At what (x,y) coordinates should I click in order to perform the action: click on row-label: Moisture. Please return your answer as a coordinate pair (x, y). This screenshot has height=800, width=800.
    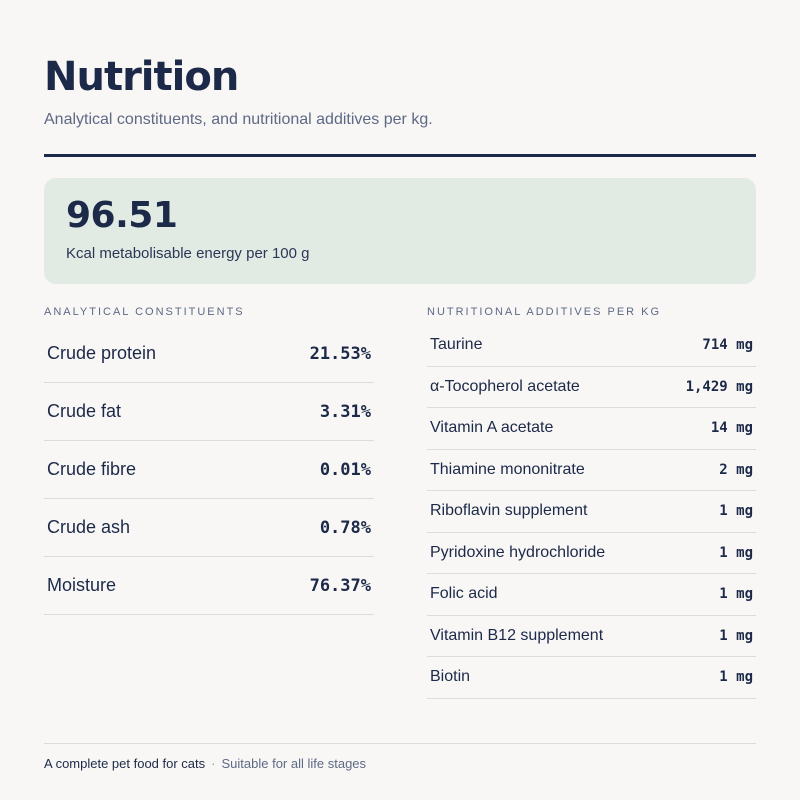
    Looking at the image, I should click on (82, 585).